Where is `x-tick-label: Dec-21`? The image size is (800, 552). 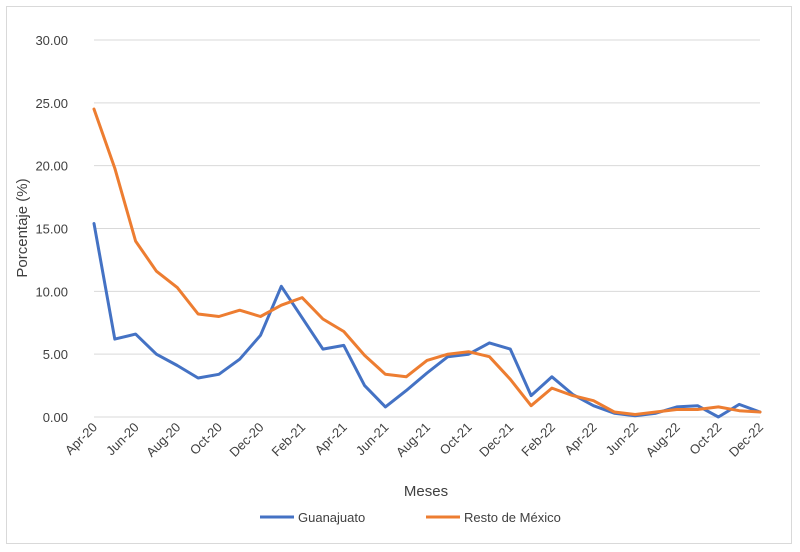
x-tick-label: Dec-21 is located at coordinates (496, 440).